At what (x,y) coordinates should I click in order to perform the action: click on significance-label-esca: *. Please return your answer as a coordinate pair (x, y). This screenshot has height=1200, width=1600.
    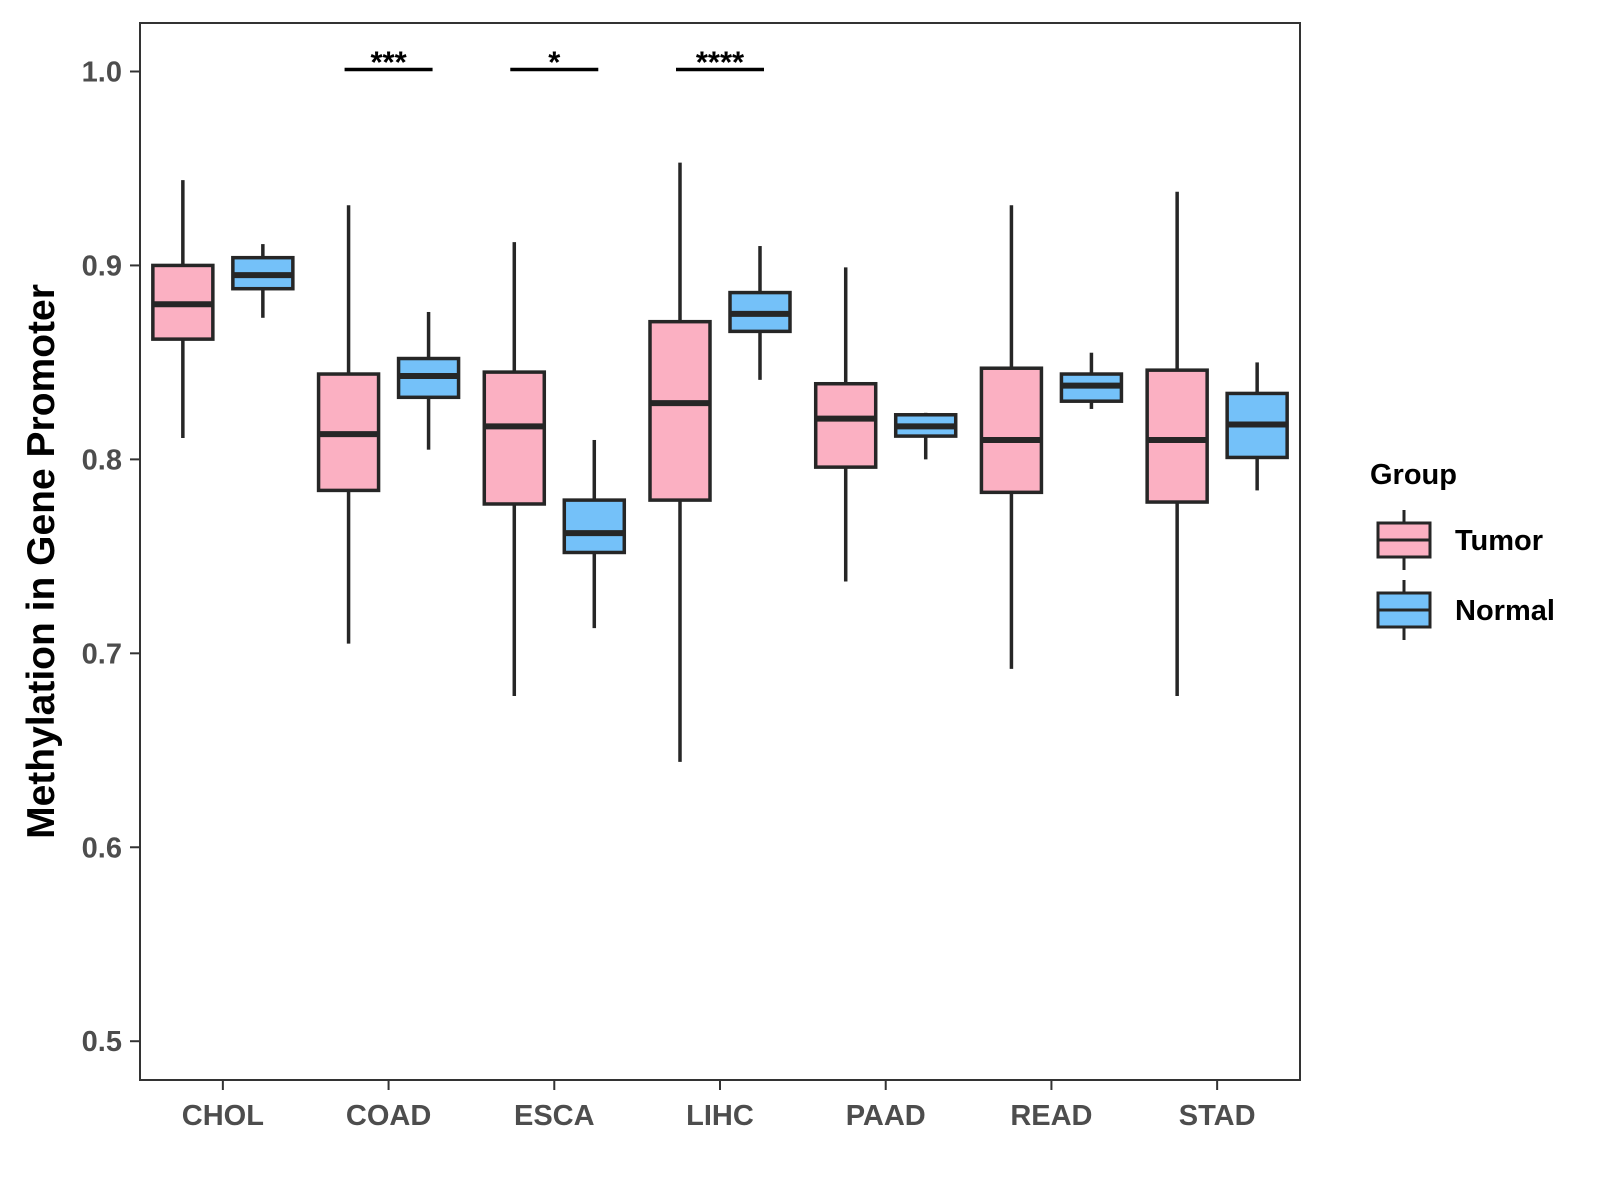
    Looking at the image, I should click on (554, 62).